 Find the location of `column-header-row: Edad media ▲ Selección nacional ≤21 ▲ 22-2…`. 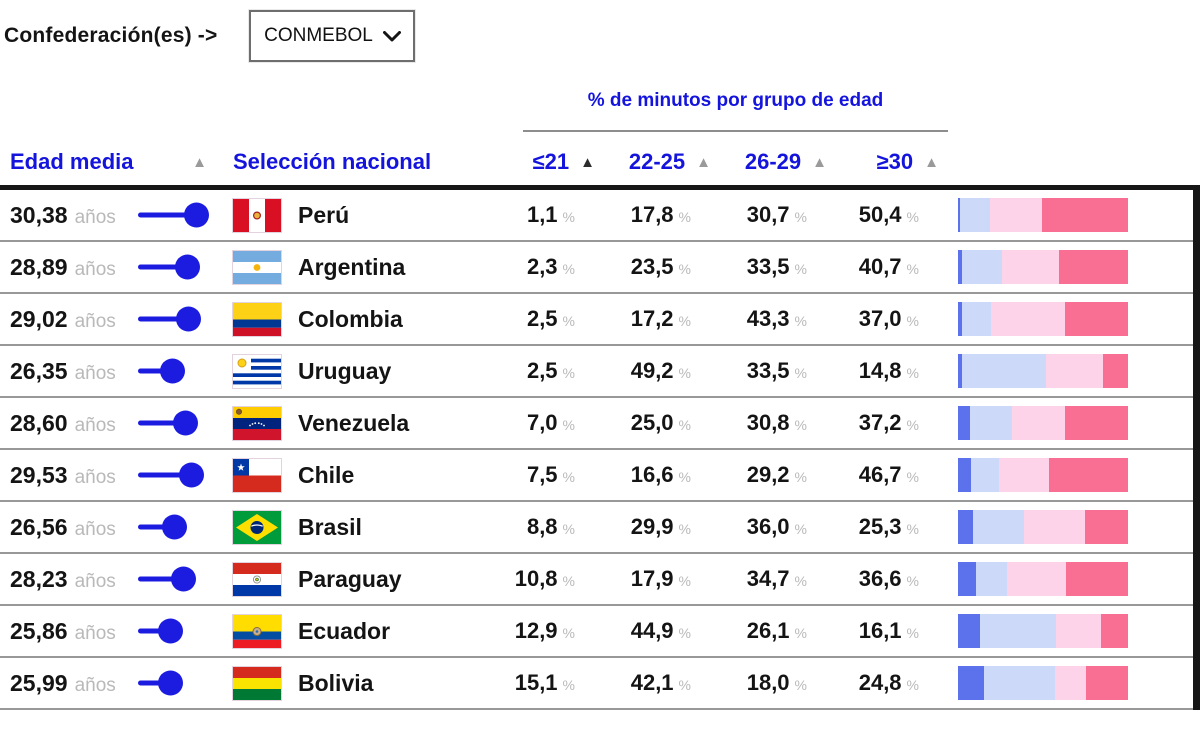

column-header-row: Edad media ▲ Selección nacional ≤21 ▲ 22-2… is located at coordinates (600, 162).